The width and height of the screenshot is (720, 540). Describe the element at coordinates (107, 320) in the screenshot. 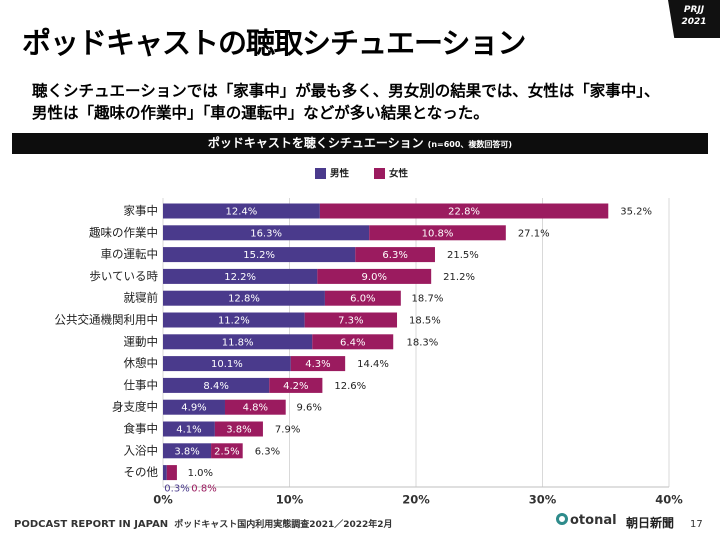

I see `category-label: 公共交通機関利用中` at that location.